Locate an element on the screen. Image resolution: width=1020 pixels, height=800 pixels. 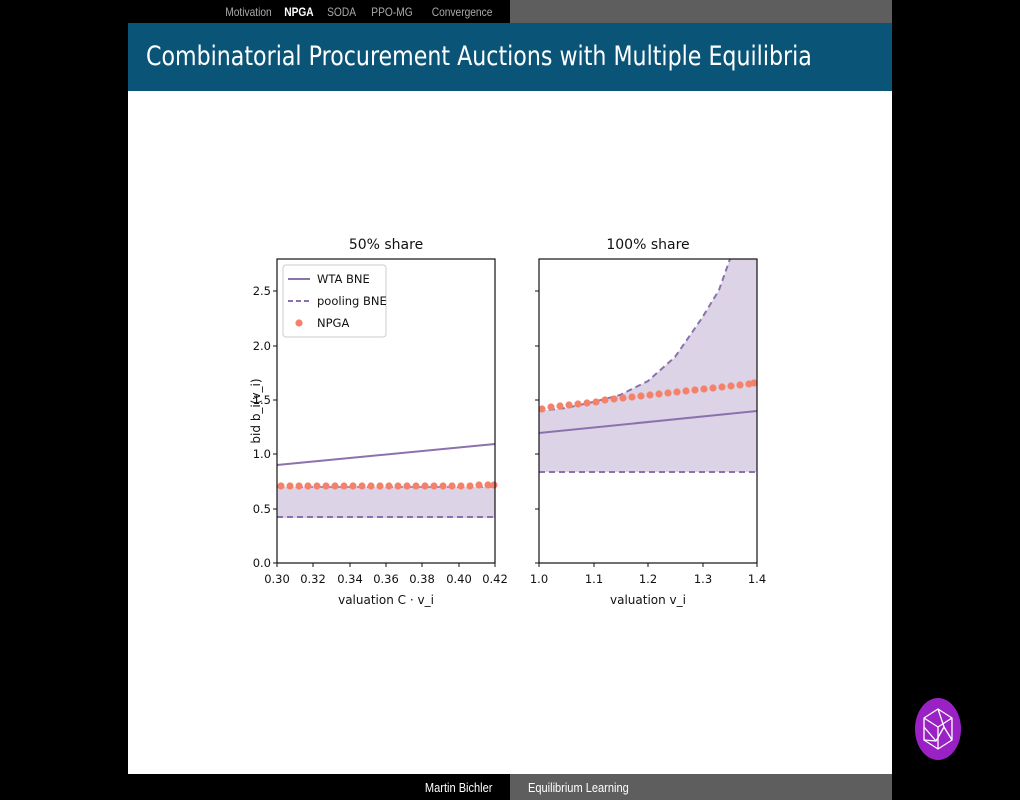
nav-item-motivation: Motivation is located at coordinates (248, 11).